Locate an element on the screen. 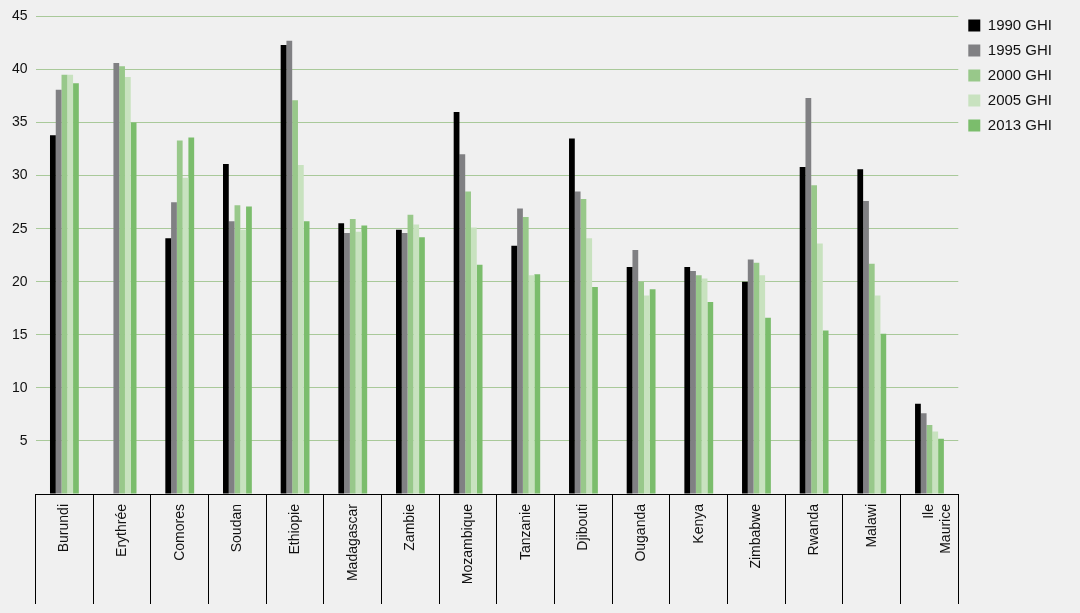 This screenshot has height=613, width=1080. legend-label: 2005 GHI is located at coordinates (1020, 99).